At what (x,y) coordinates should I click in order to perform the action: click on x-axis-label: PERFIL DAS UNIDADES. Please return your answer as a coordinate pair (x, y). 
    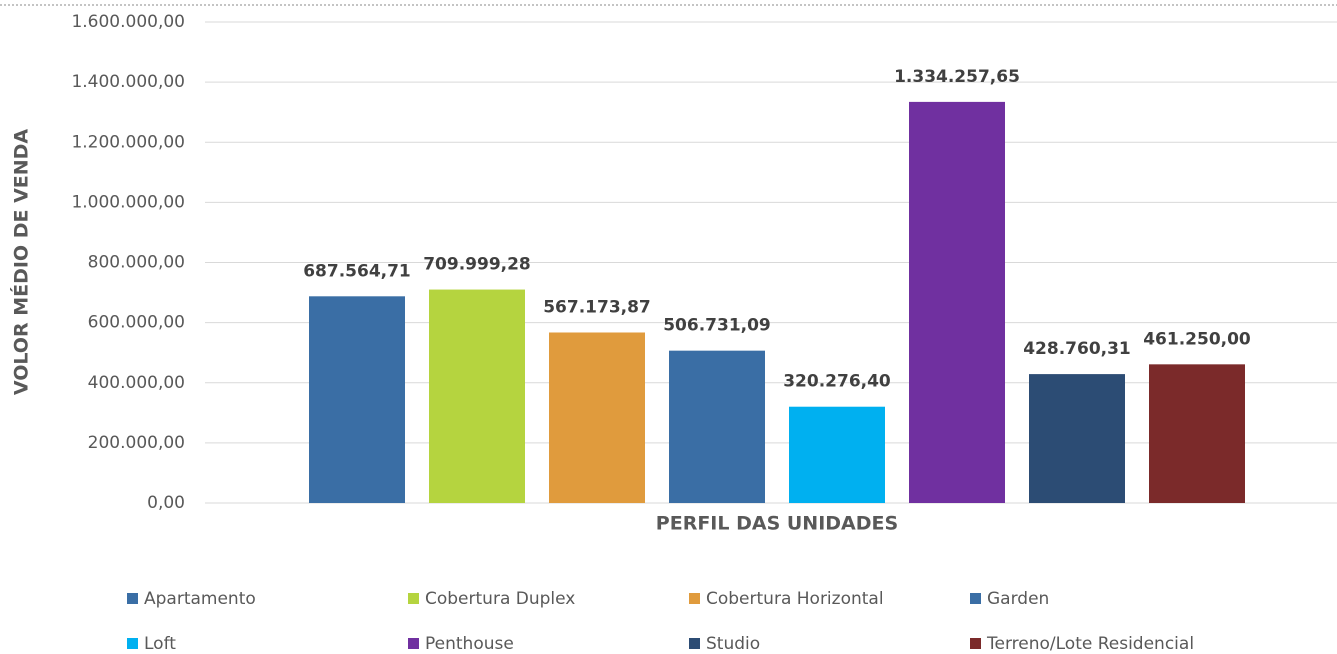
    Looking at the image, I should click on (777, 524).